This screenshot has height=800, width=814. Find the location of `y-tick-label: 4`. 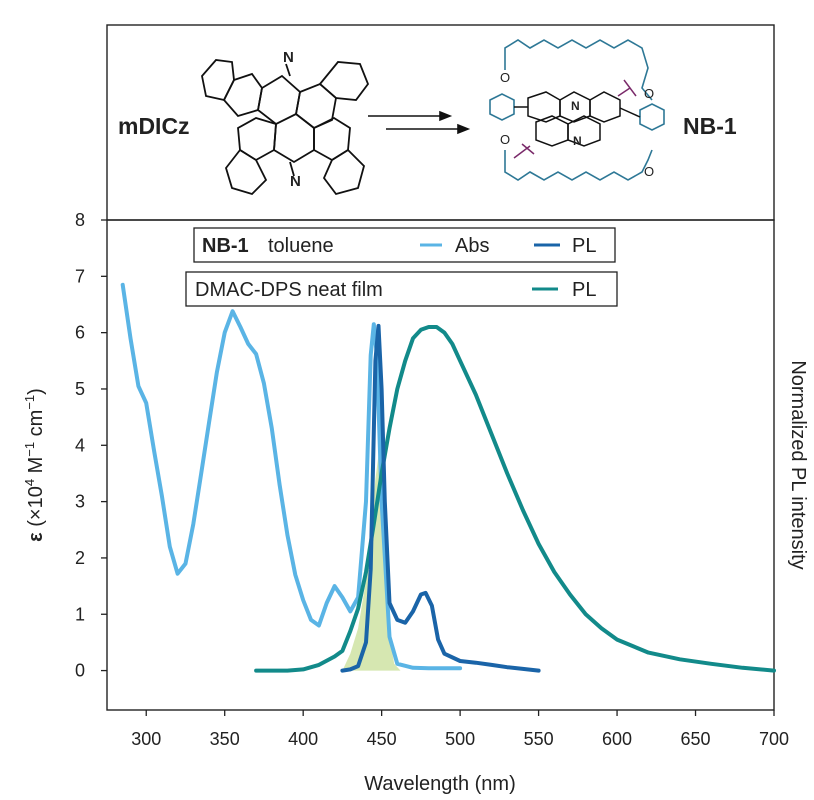

y-tick-label: 4 is located at coordinates (80, 445).